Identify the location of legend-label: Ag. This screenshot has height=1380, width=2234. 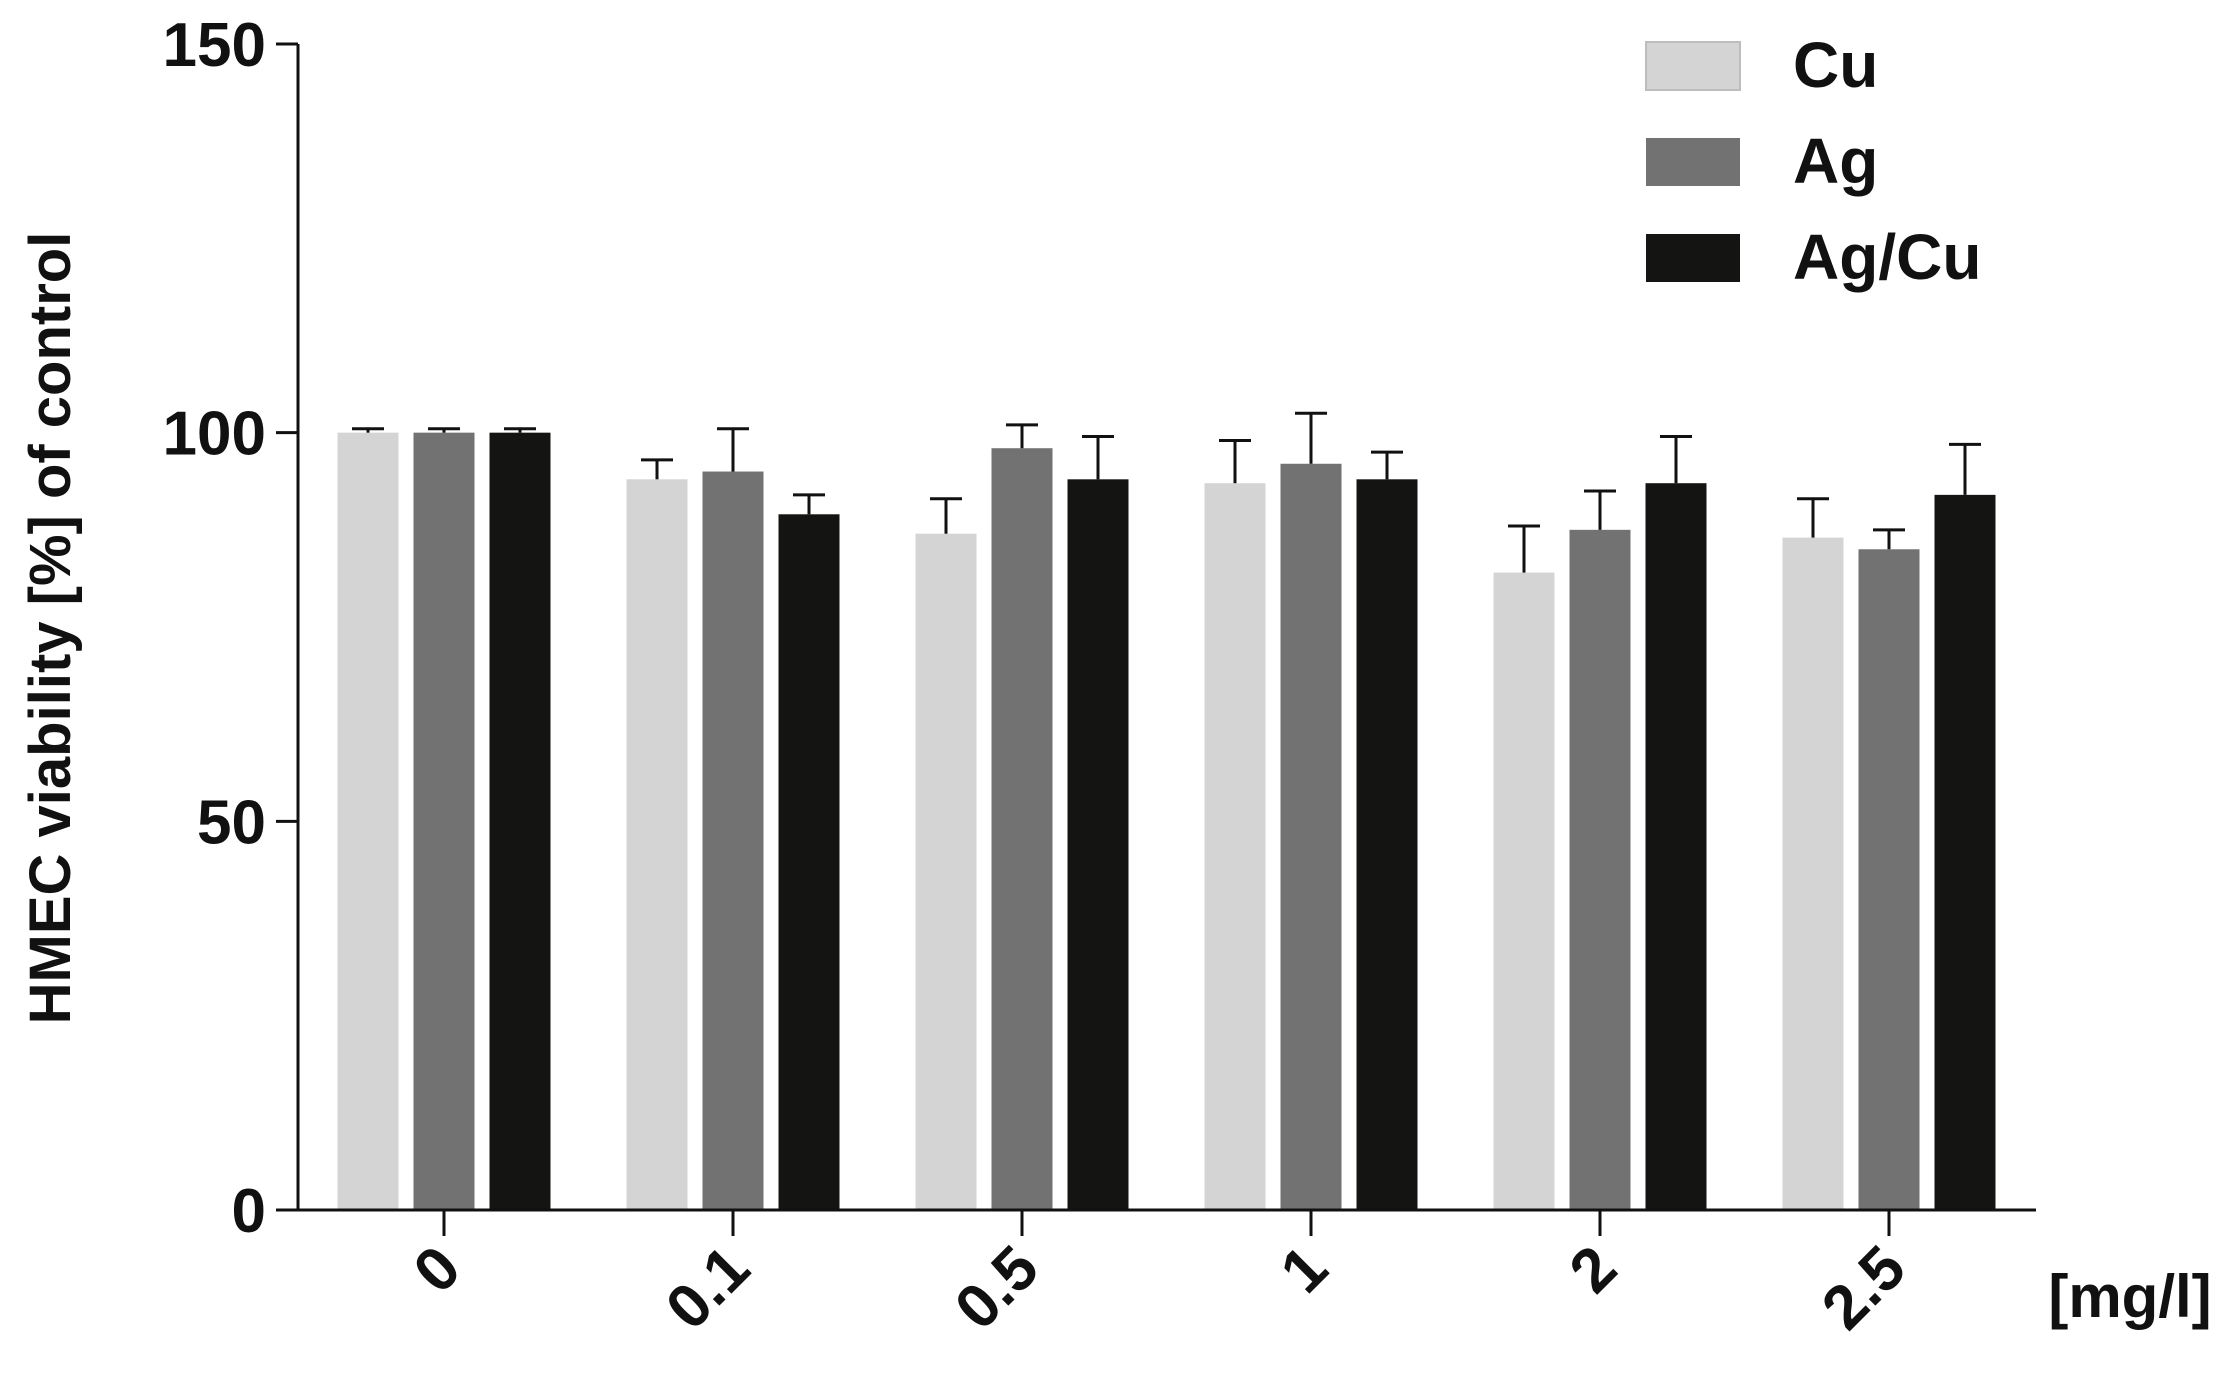
(1835, 161).